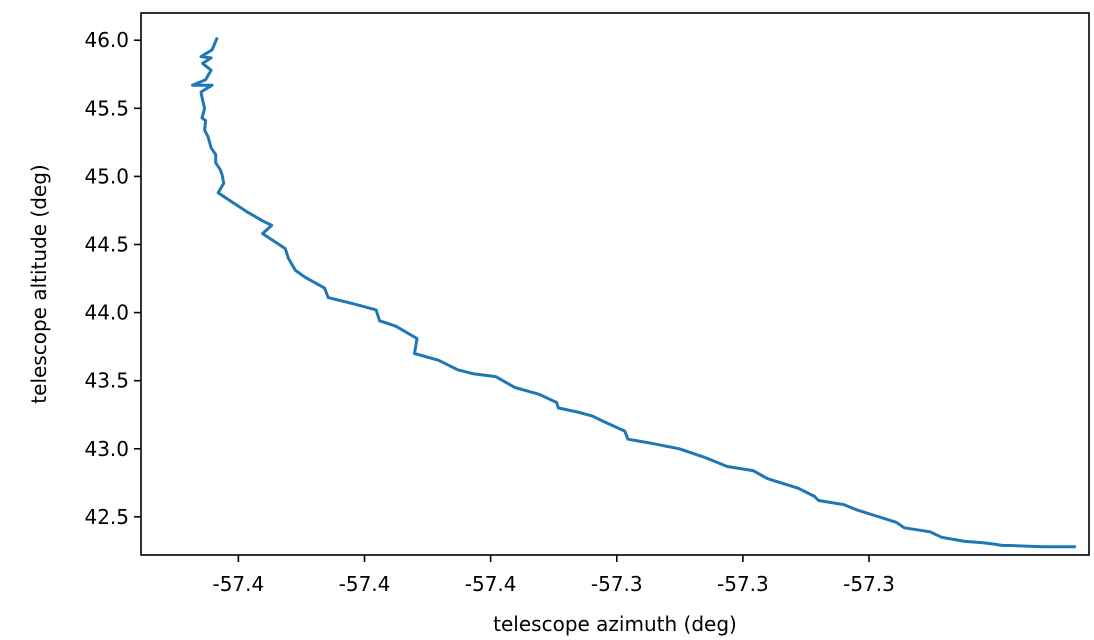 Image resolution: width=1094 pixels, height=640 pixels. I want to click on y-tick-label: 43.0, so click(106, 449).